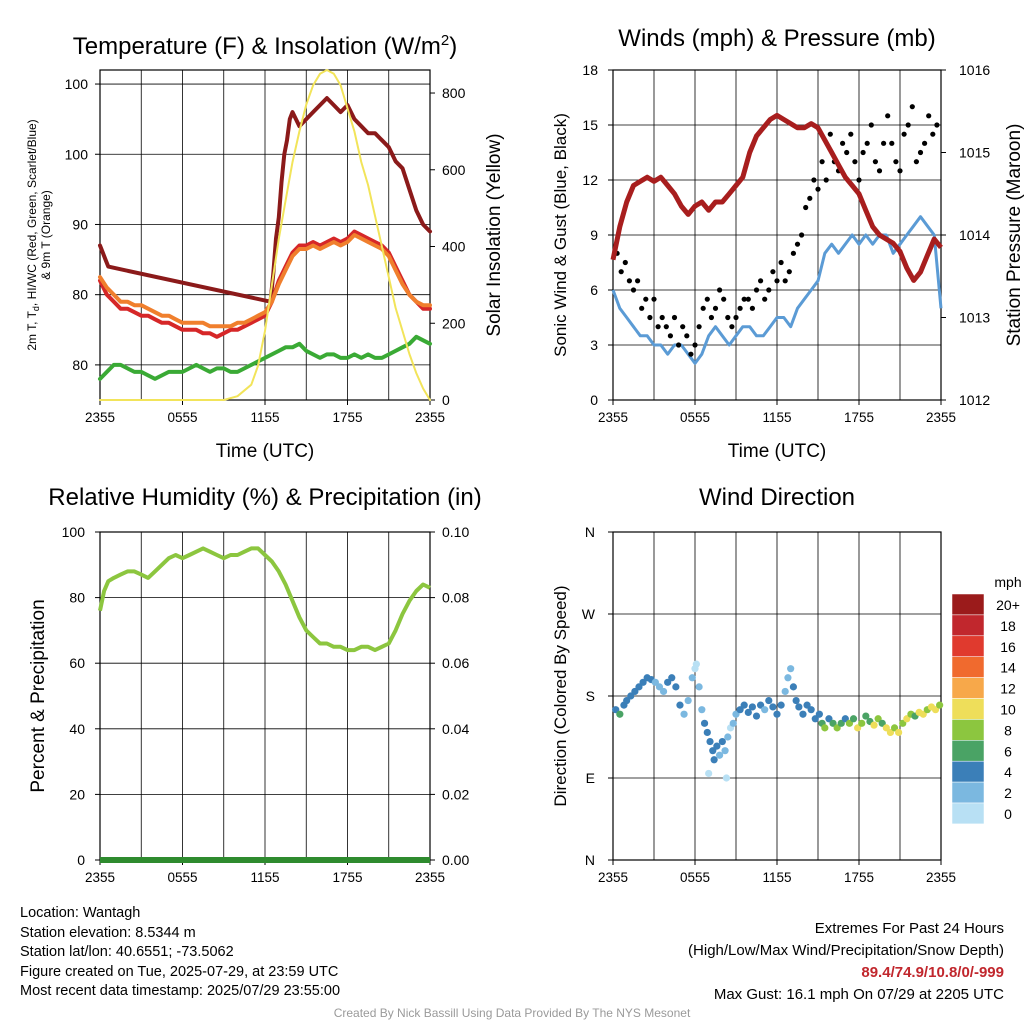 The image size is (1024, 1024). Describe the element at coordinates (1008, 751) in the screenshot. I see `legend-label: 6` at that location.